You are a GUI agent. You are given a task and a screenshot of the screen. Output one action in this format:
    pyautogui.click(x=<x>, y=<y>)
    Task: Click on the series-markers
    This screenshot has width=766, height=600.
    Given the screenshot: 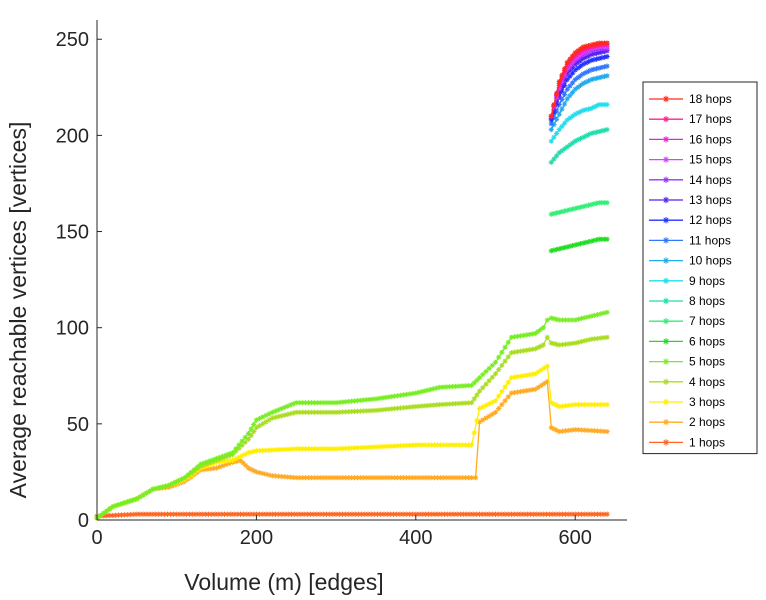 What is the action you would take?
    pyautogui.click(x=579, y=79)
    